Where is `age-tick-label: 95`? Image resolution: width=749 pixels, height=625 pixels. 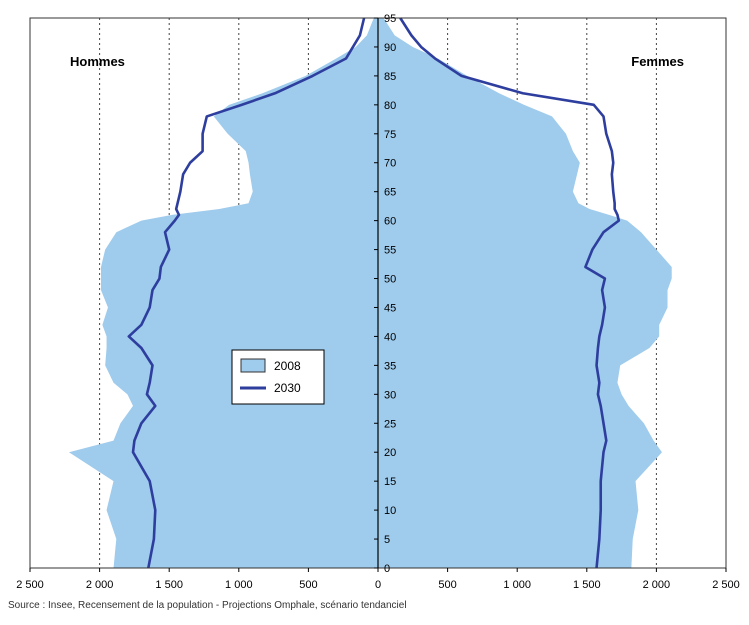 age-tick-label: 95 is located at coordinates (390, 19).